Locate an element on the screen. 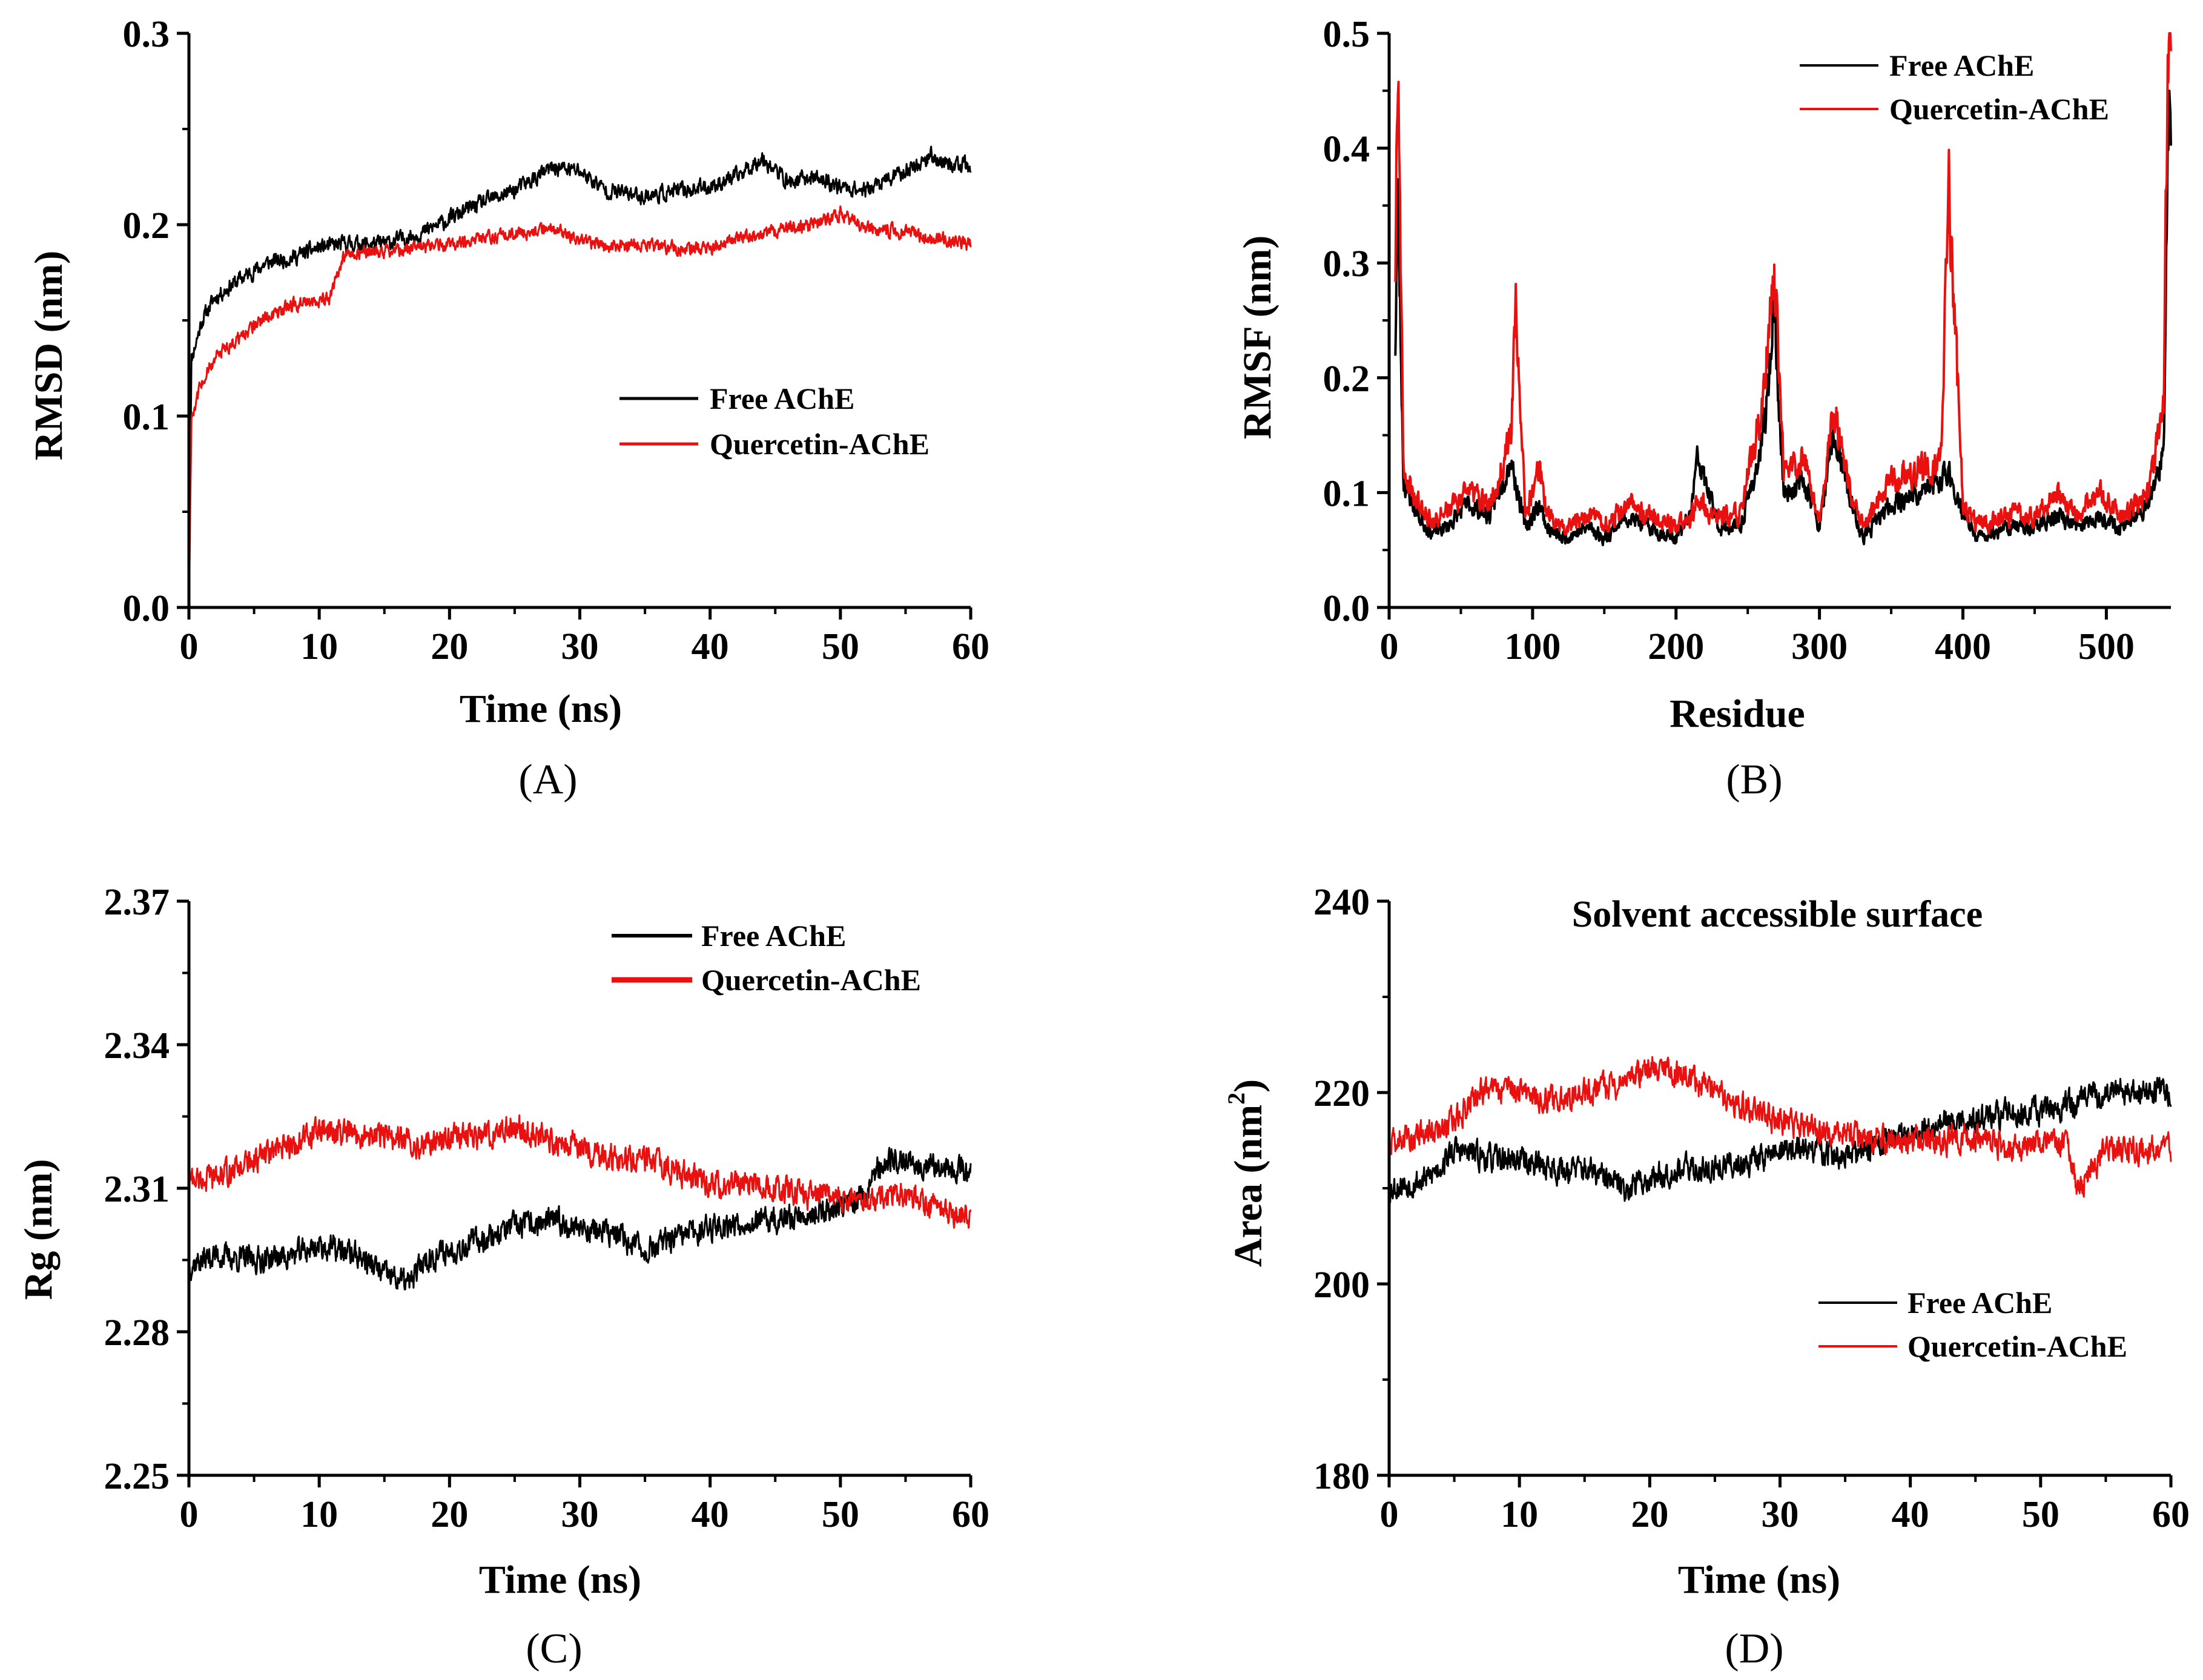 The width and height of the screenshot is (2203, 1680). panel-c-ytick-label: 2.34 is located at coordinates (137, 1046).